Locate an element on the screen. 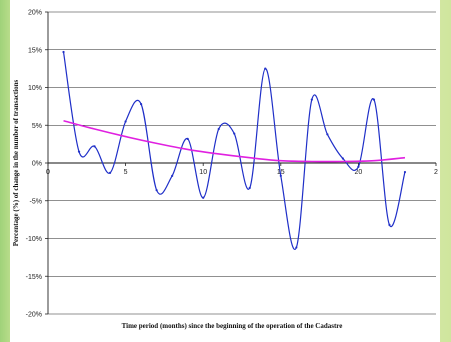 This screenshot has height=342, width=451. y-tick-label: -10% is located at coordinates (34, 239).